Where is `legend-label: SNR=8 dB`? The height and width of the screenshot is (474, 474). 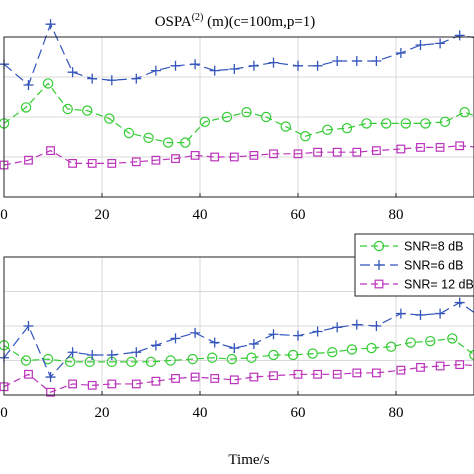
legend-label: SNR=8 dB is located at coordinates (433, 247).